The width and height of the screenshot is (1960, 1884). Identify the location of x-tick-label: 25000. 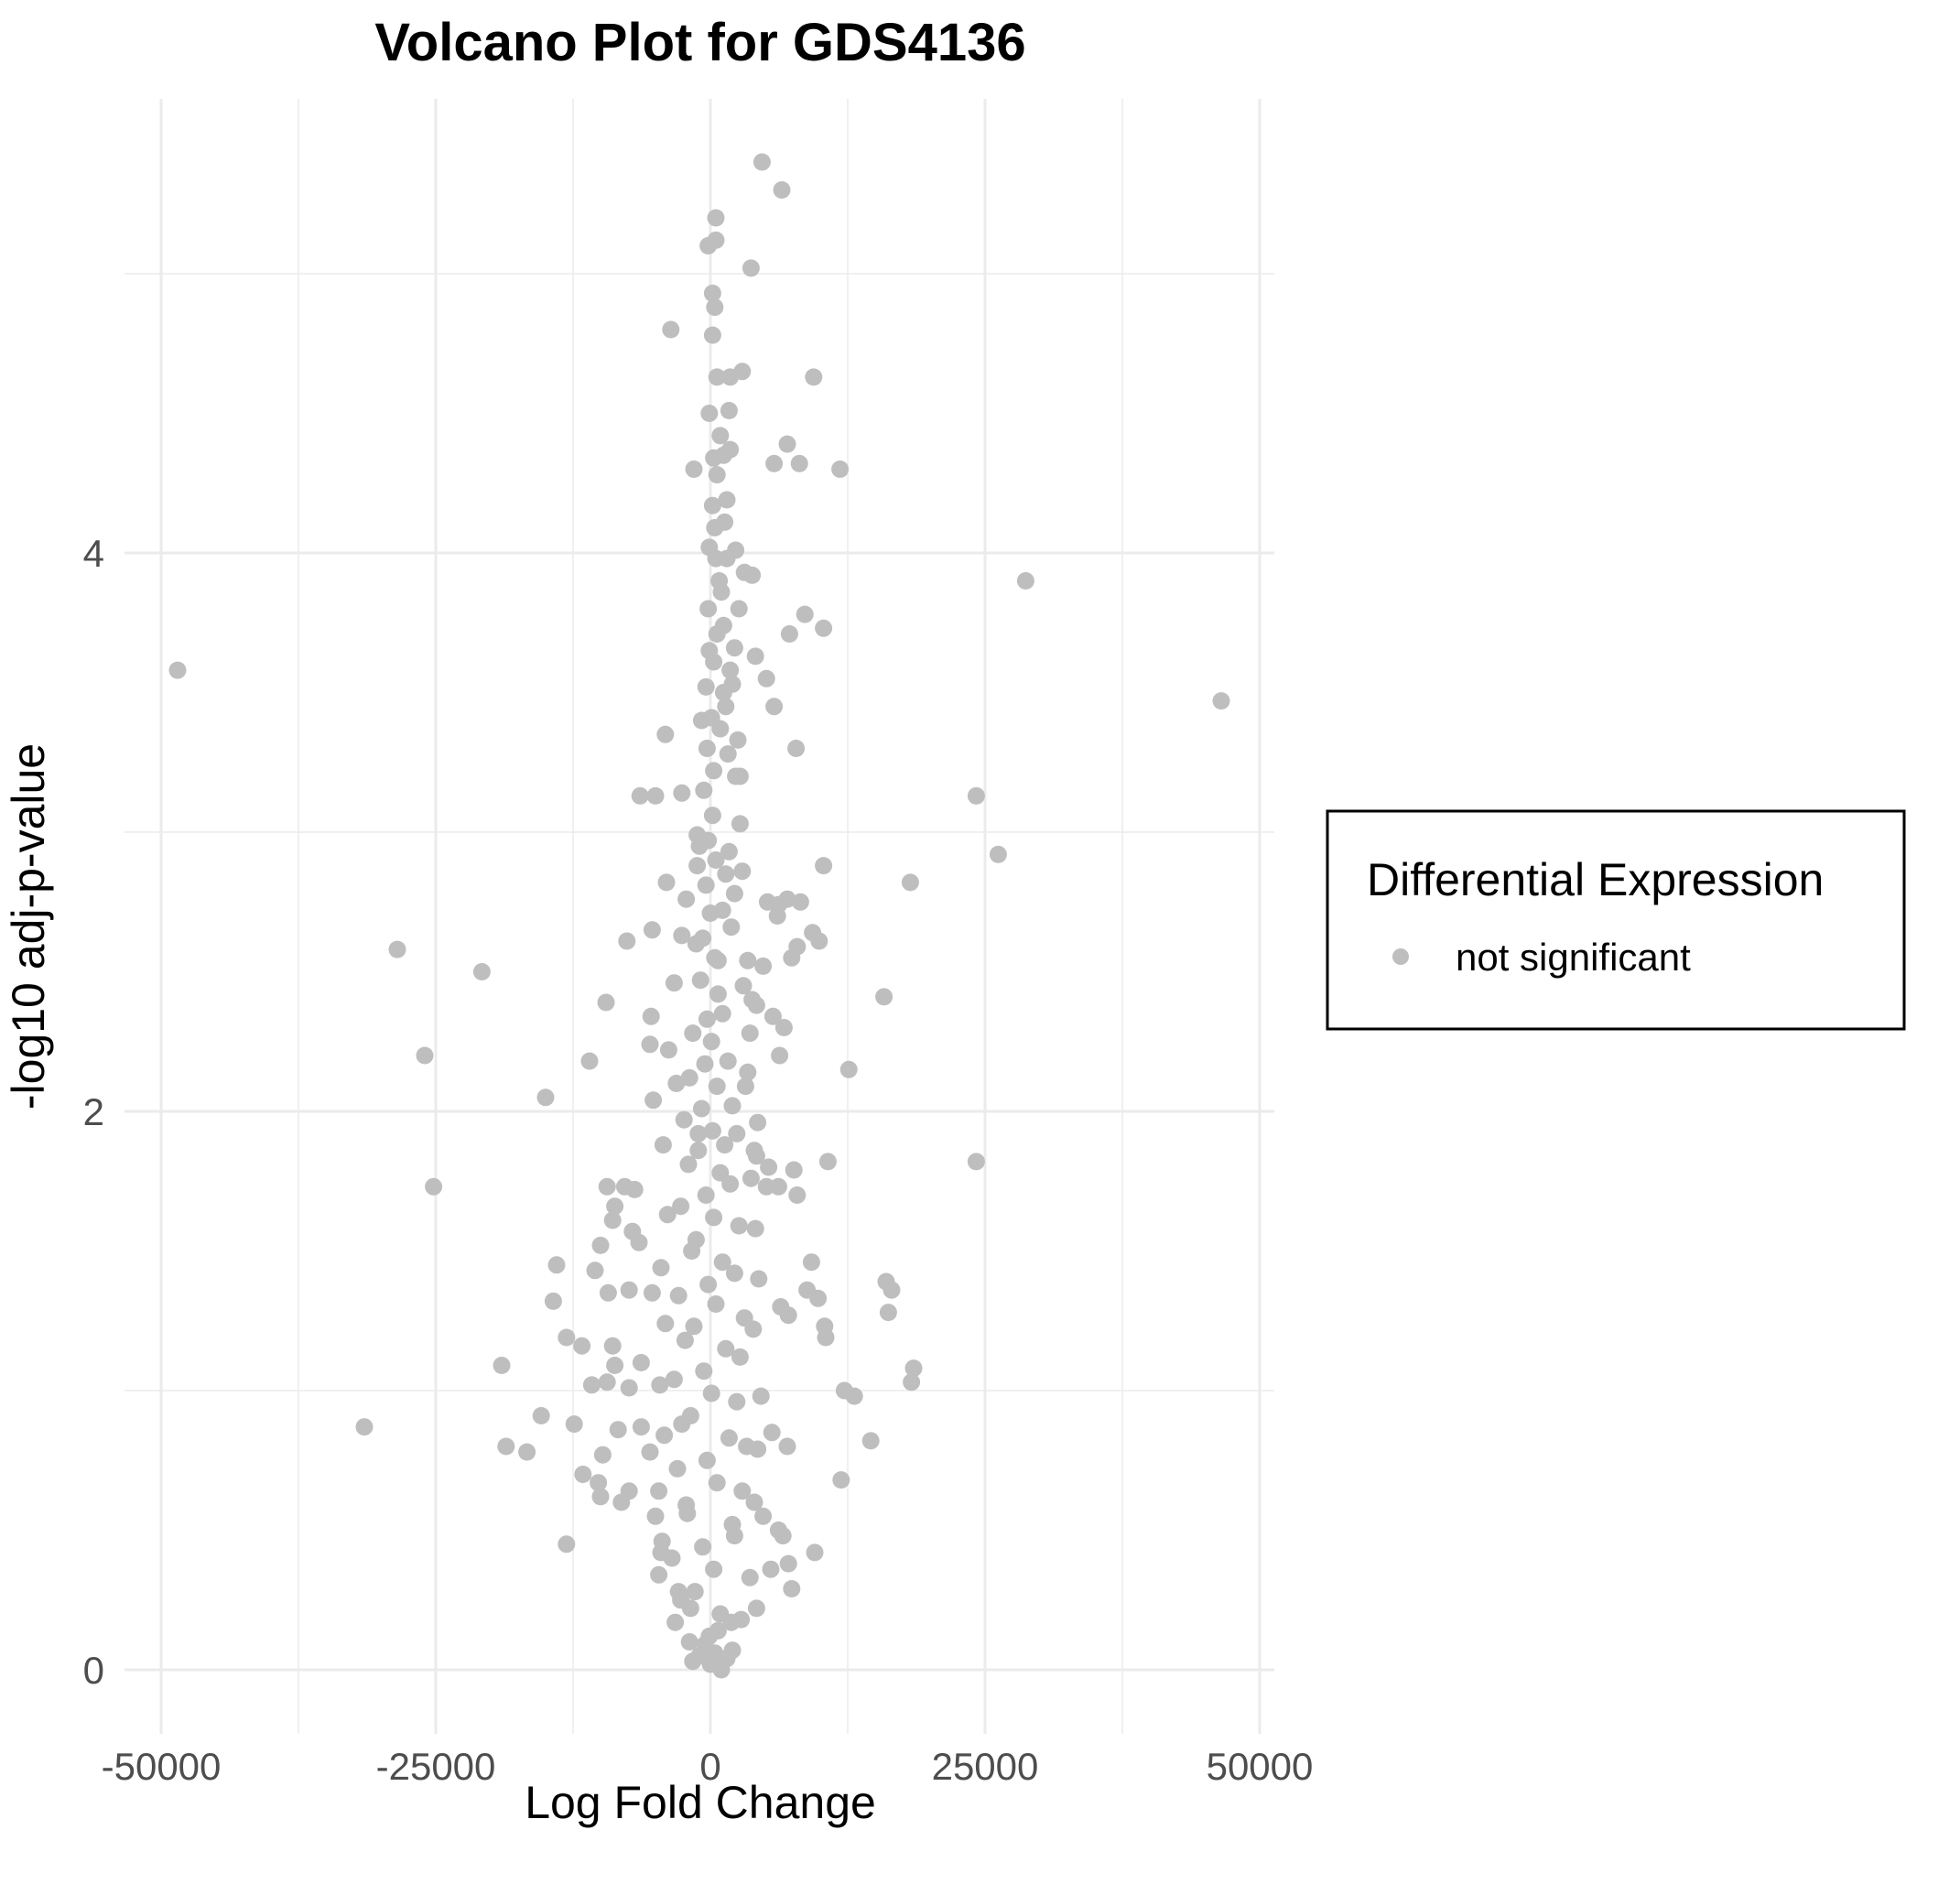
(985, 1767).